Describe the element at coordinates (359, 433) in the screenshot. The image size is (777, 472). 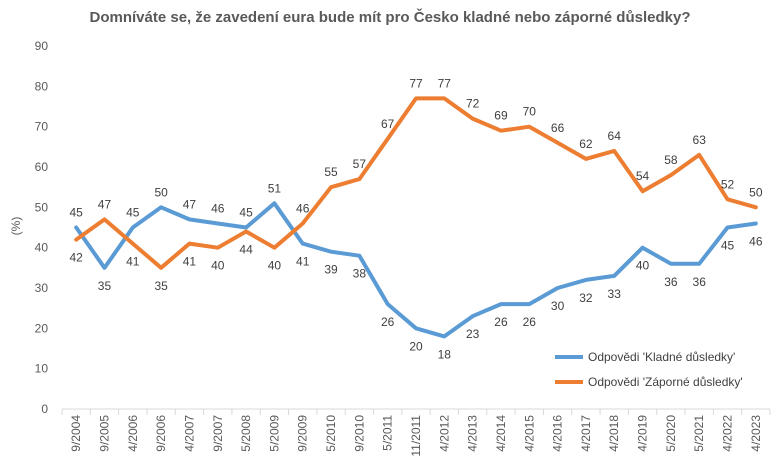
I see `x-tick-label: 9/2010` at that location.